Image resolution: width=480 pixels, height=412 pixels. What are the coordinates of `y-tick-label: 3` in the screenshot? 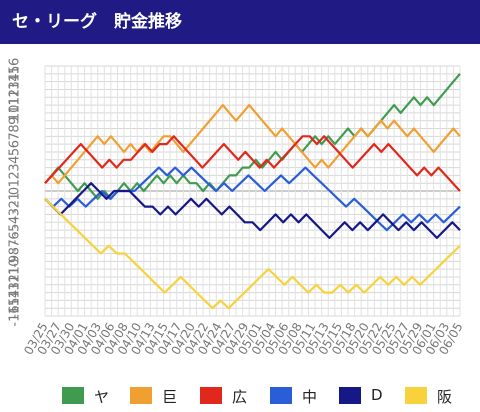 It's located at (15, 167).